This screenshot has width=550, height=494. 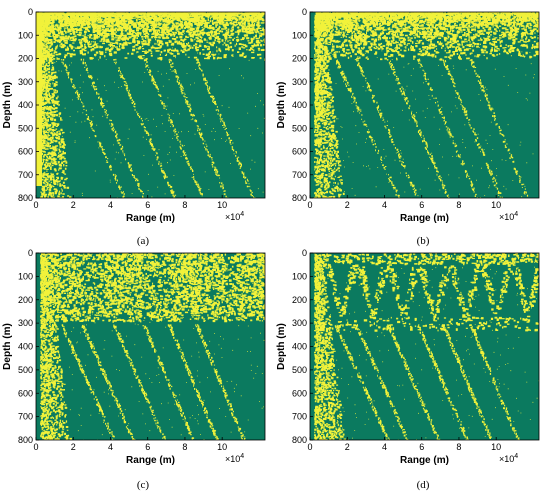 What do you see at coordinates (423, 241) in the screenshot?
I see `panel-caption: (b)` at bounding box center [423, 241].